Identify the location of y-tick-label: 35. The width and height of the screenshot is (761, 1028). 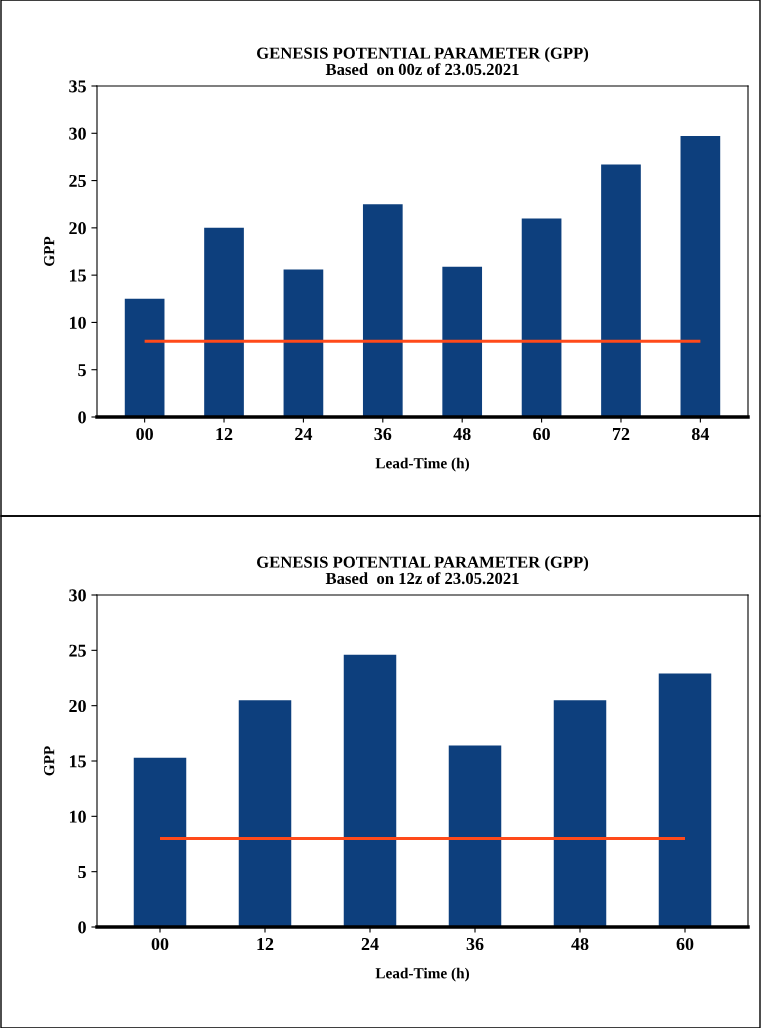
(77, 86).